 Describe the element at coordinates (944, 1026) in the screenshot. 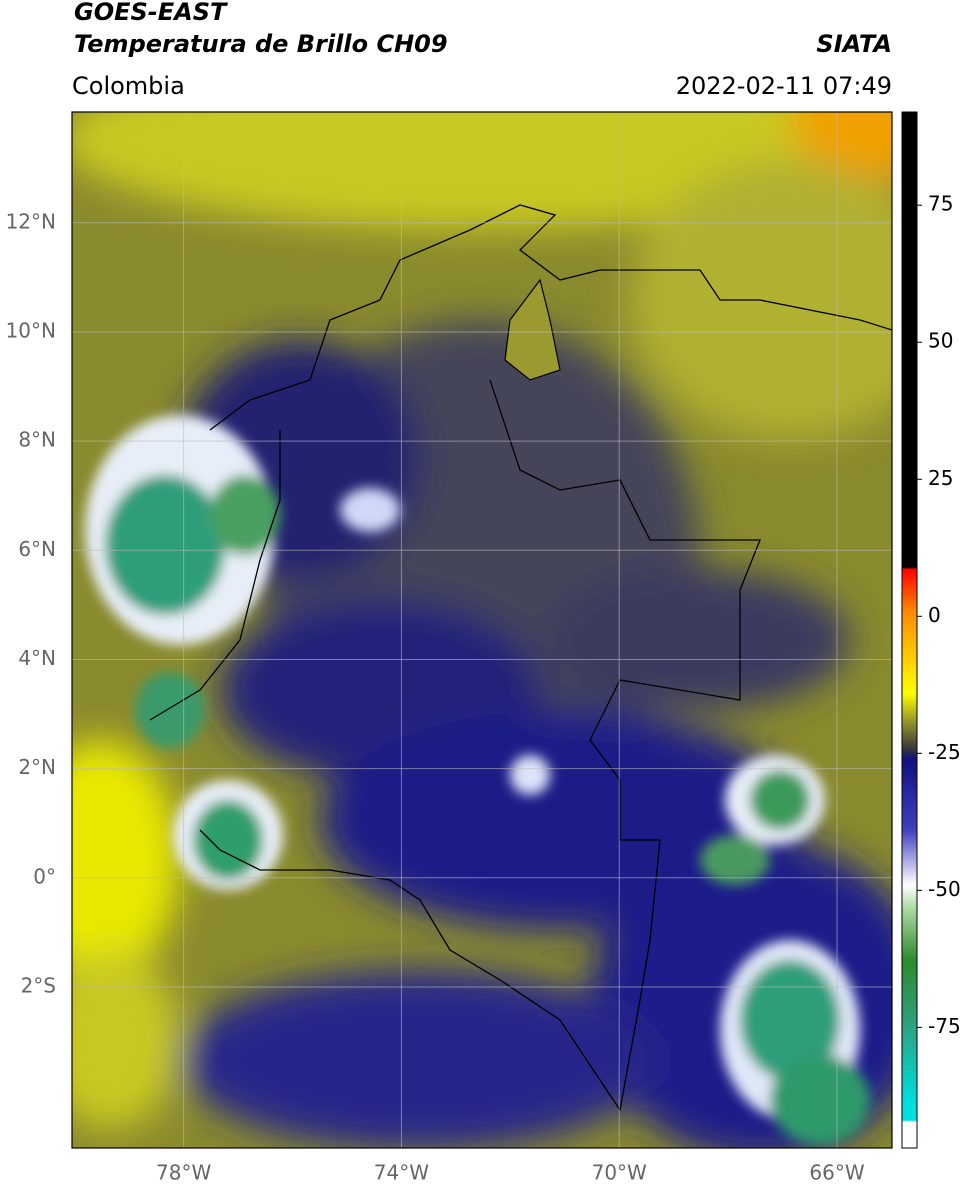

I see `colorbar-tick-label: -75` at that location.